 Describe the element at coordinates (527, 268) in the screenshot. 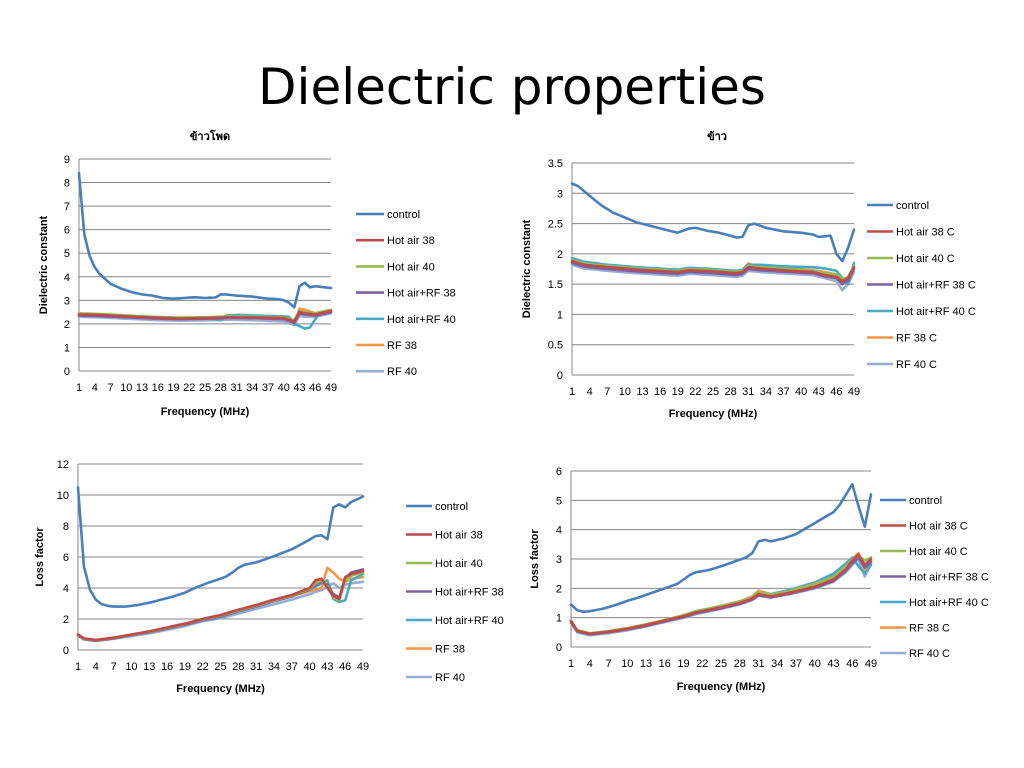

I see `y-axis-label: Dielectric constant` at that location.